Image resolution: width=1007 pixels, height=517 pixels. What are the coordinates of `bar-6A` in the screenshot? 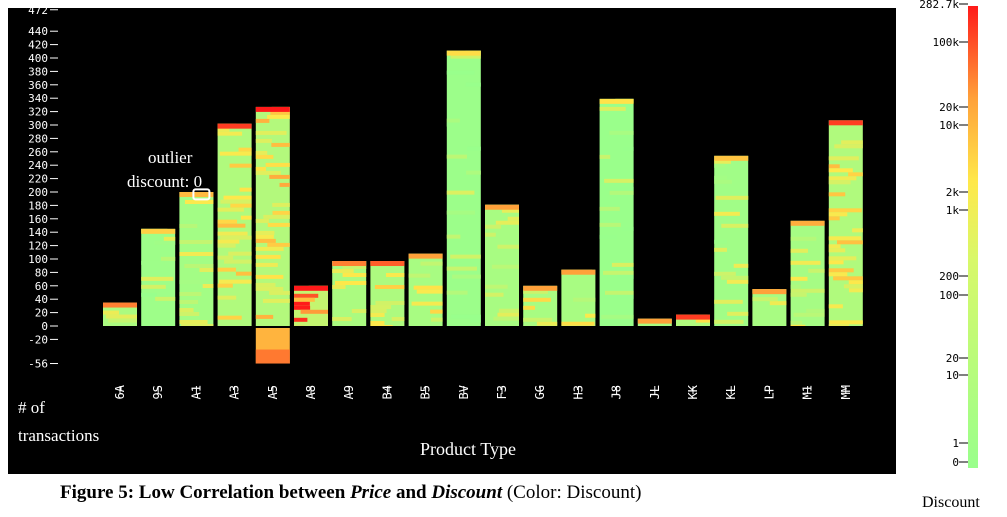 It's located at (120, 314).